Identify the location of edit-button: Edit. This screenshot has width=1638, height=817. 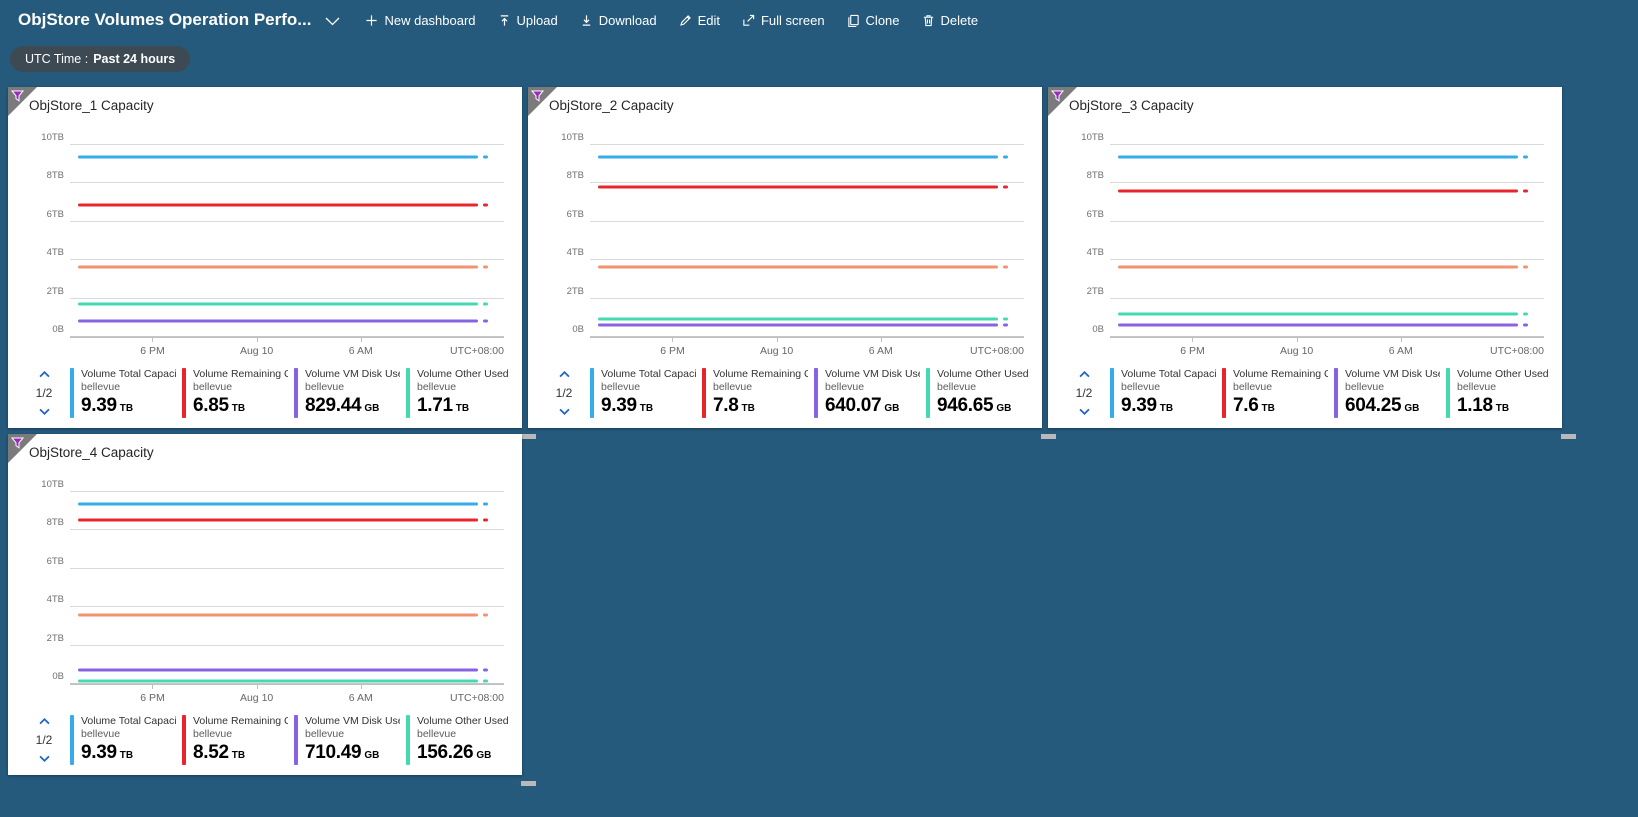
(699, 20).